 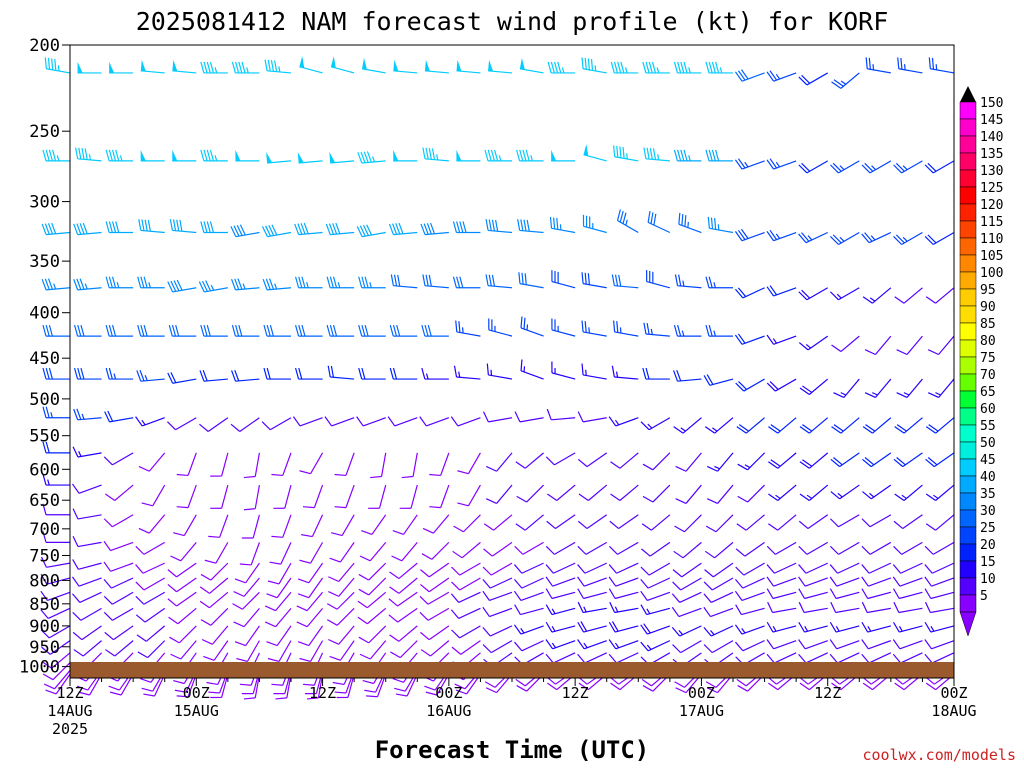 What do you see at coordinates (69, 711) in the screenshot?
I see `x-tick-label: 14AUG` at bounding box center [69, 711].